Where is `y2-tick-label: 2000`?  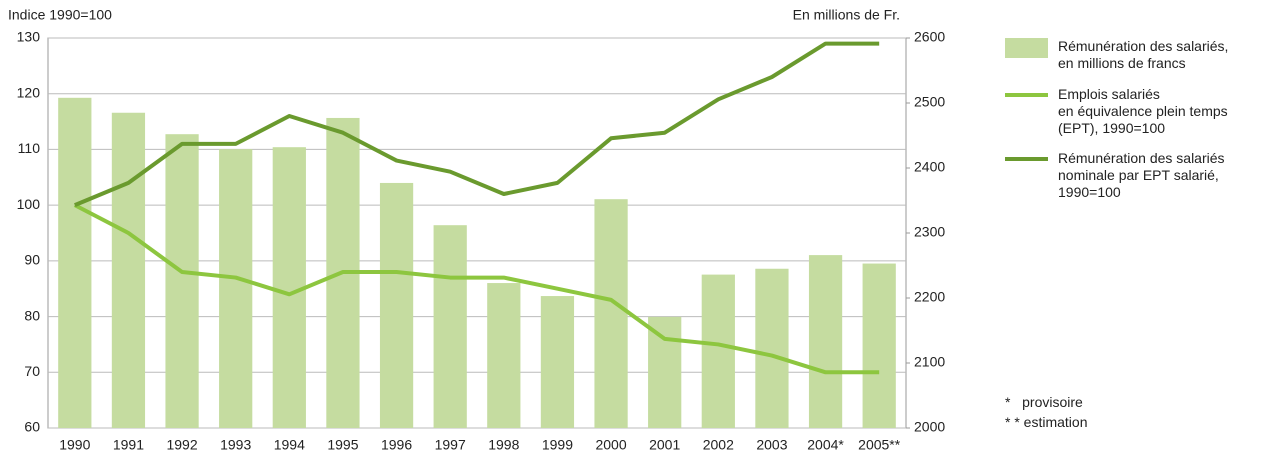 y2-tick-label: 2000 is located at coordinates (929, 427).